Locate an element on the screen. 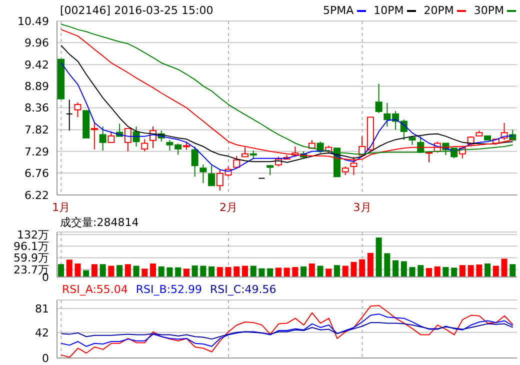 This screenshot has height=365, width=520. legend-label: 5PMA is located at coordinates (338, 10).